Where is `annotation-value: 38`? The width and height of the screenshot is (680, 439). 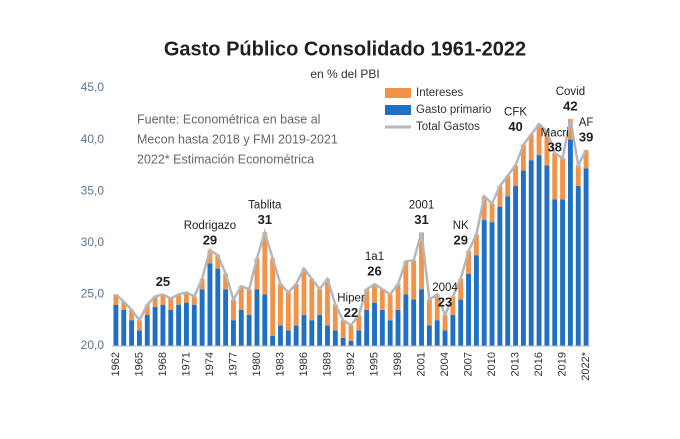 annotation-value: 38 is located at coordinates (555, 147).